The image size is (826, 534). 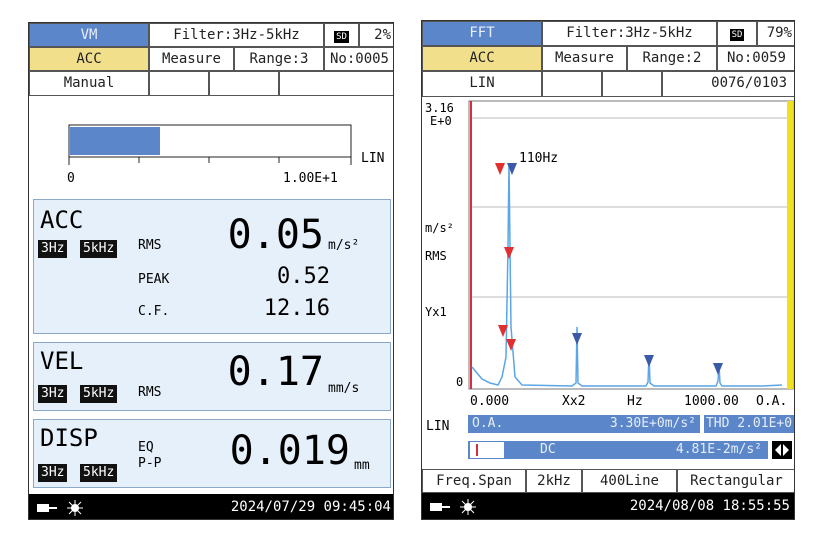 What do you see at coordinates (709, 506) in the screenshot?
I see `datetime: 2024/08/08 18:55:55` at bounding box center [709, 506].